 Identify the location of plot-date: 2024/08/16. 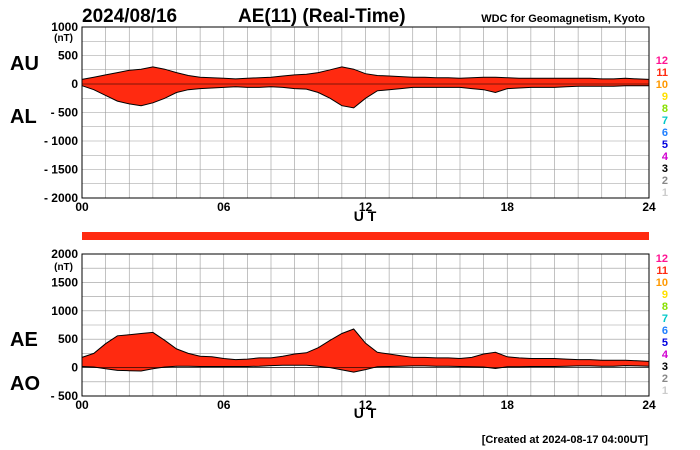
(129, 16).